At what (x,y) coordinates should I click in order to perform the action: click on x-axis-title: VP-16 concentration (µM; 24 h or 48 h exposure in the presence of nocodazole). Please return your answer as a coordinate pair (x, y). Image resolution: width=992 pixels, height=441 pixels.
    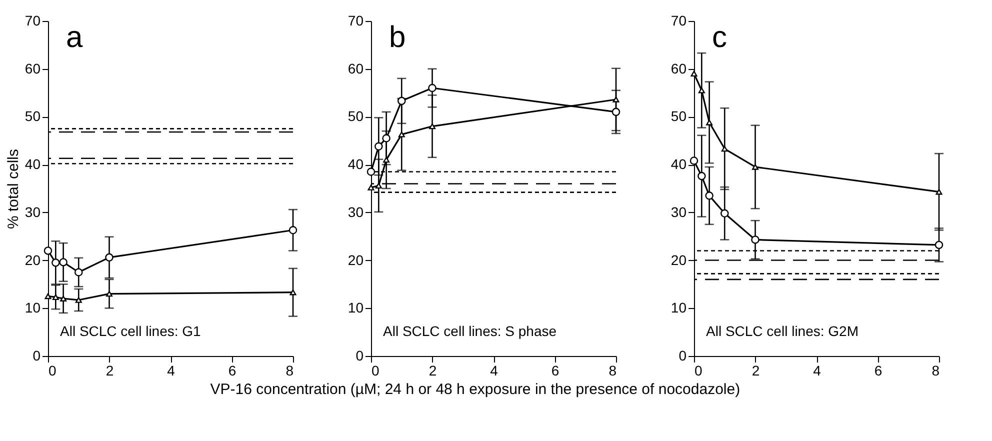
    Looking at the image, I should click on (475, 389).